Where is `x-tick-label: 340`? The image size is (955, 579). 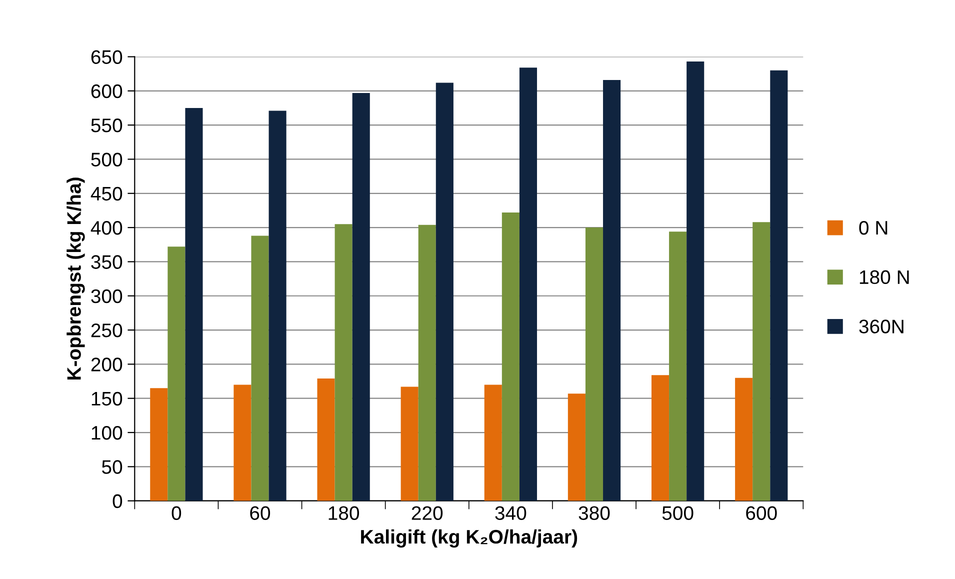
x-tick-label: 340 is located at coordinates (510, 513).